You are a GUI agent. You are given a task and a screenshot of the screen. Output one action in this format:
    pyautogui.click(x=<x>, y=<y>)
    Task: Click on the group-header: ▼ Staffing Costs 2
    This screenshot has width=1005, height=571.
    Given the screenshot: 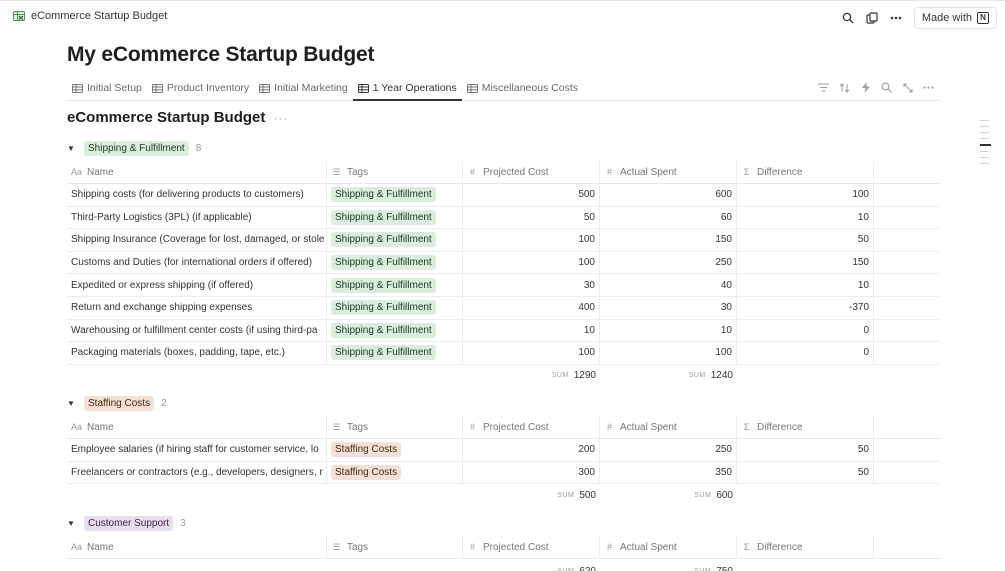 What is the action you would take?
    pyautogui.click(x=503, y=403)
    